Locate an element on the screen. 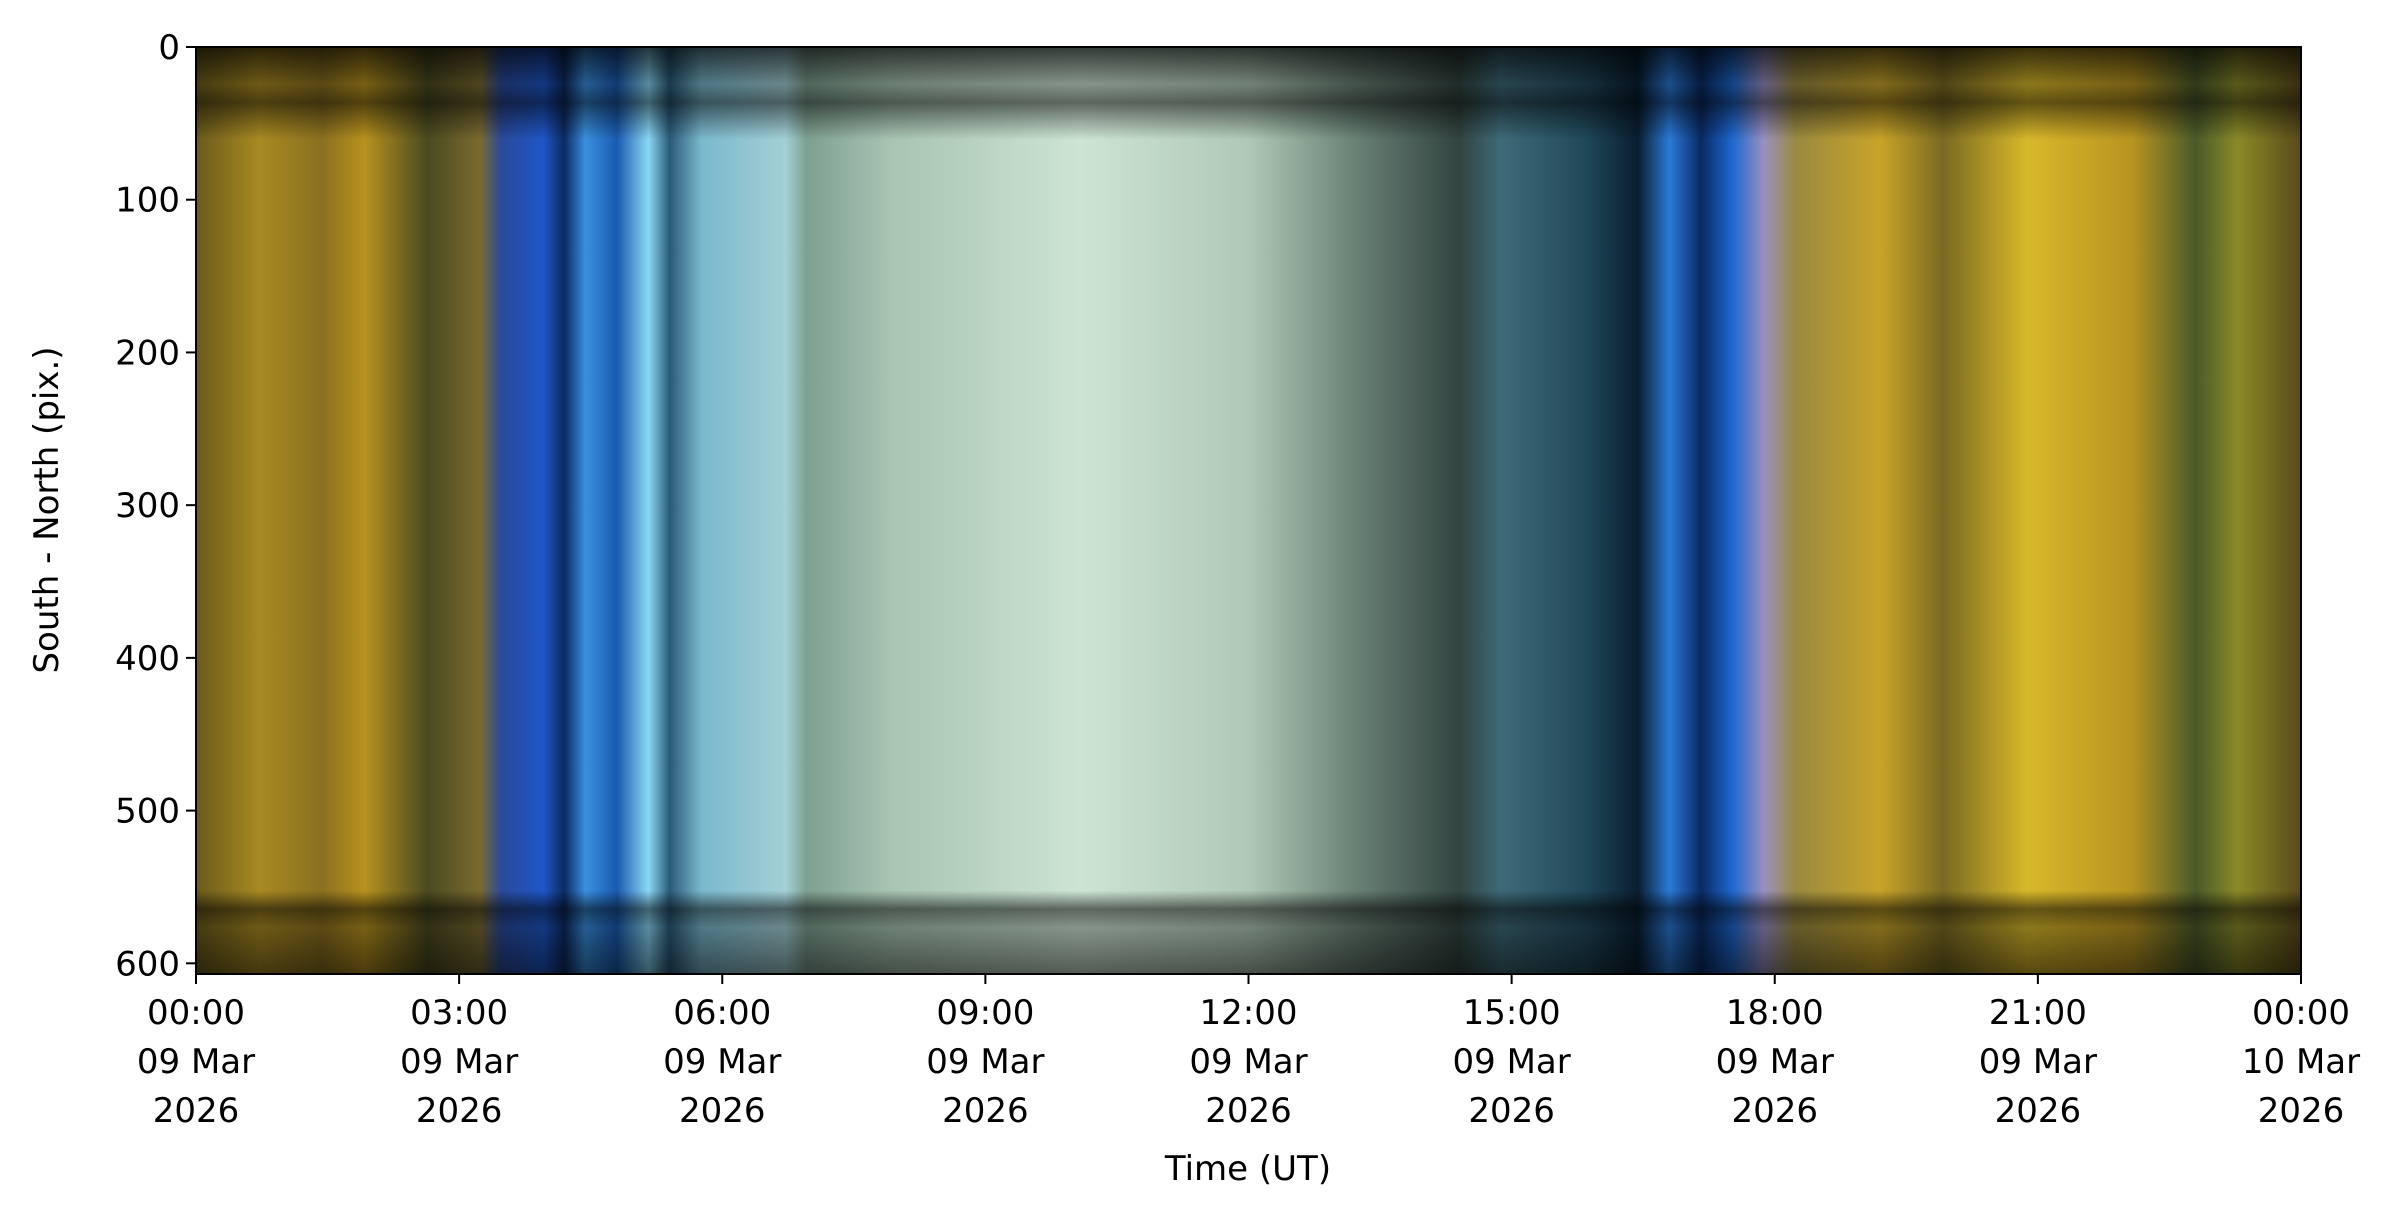 This screenshot has width=2392, height=1227. y-tick-label: 100 is located at coordinates (147, 201).